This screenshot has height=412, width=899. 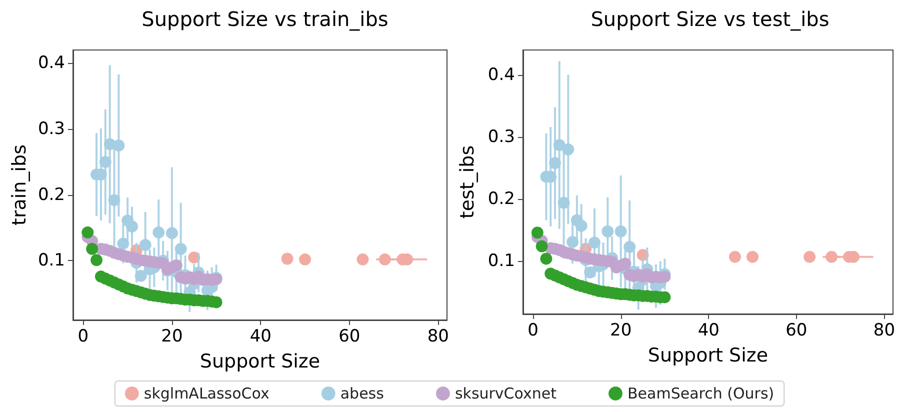 I want to click on chart-title: Support Size vs train_ibs, so click(x=265, y=19).